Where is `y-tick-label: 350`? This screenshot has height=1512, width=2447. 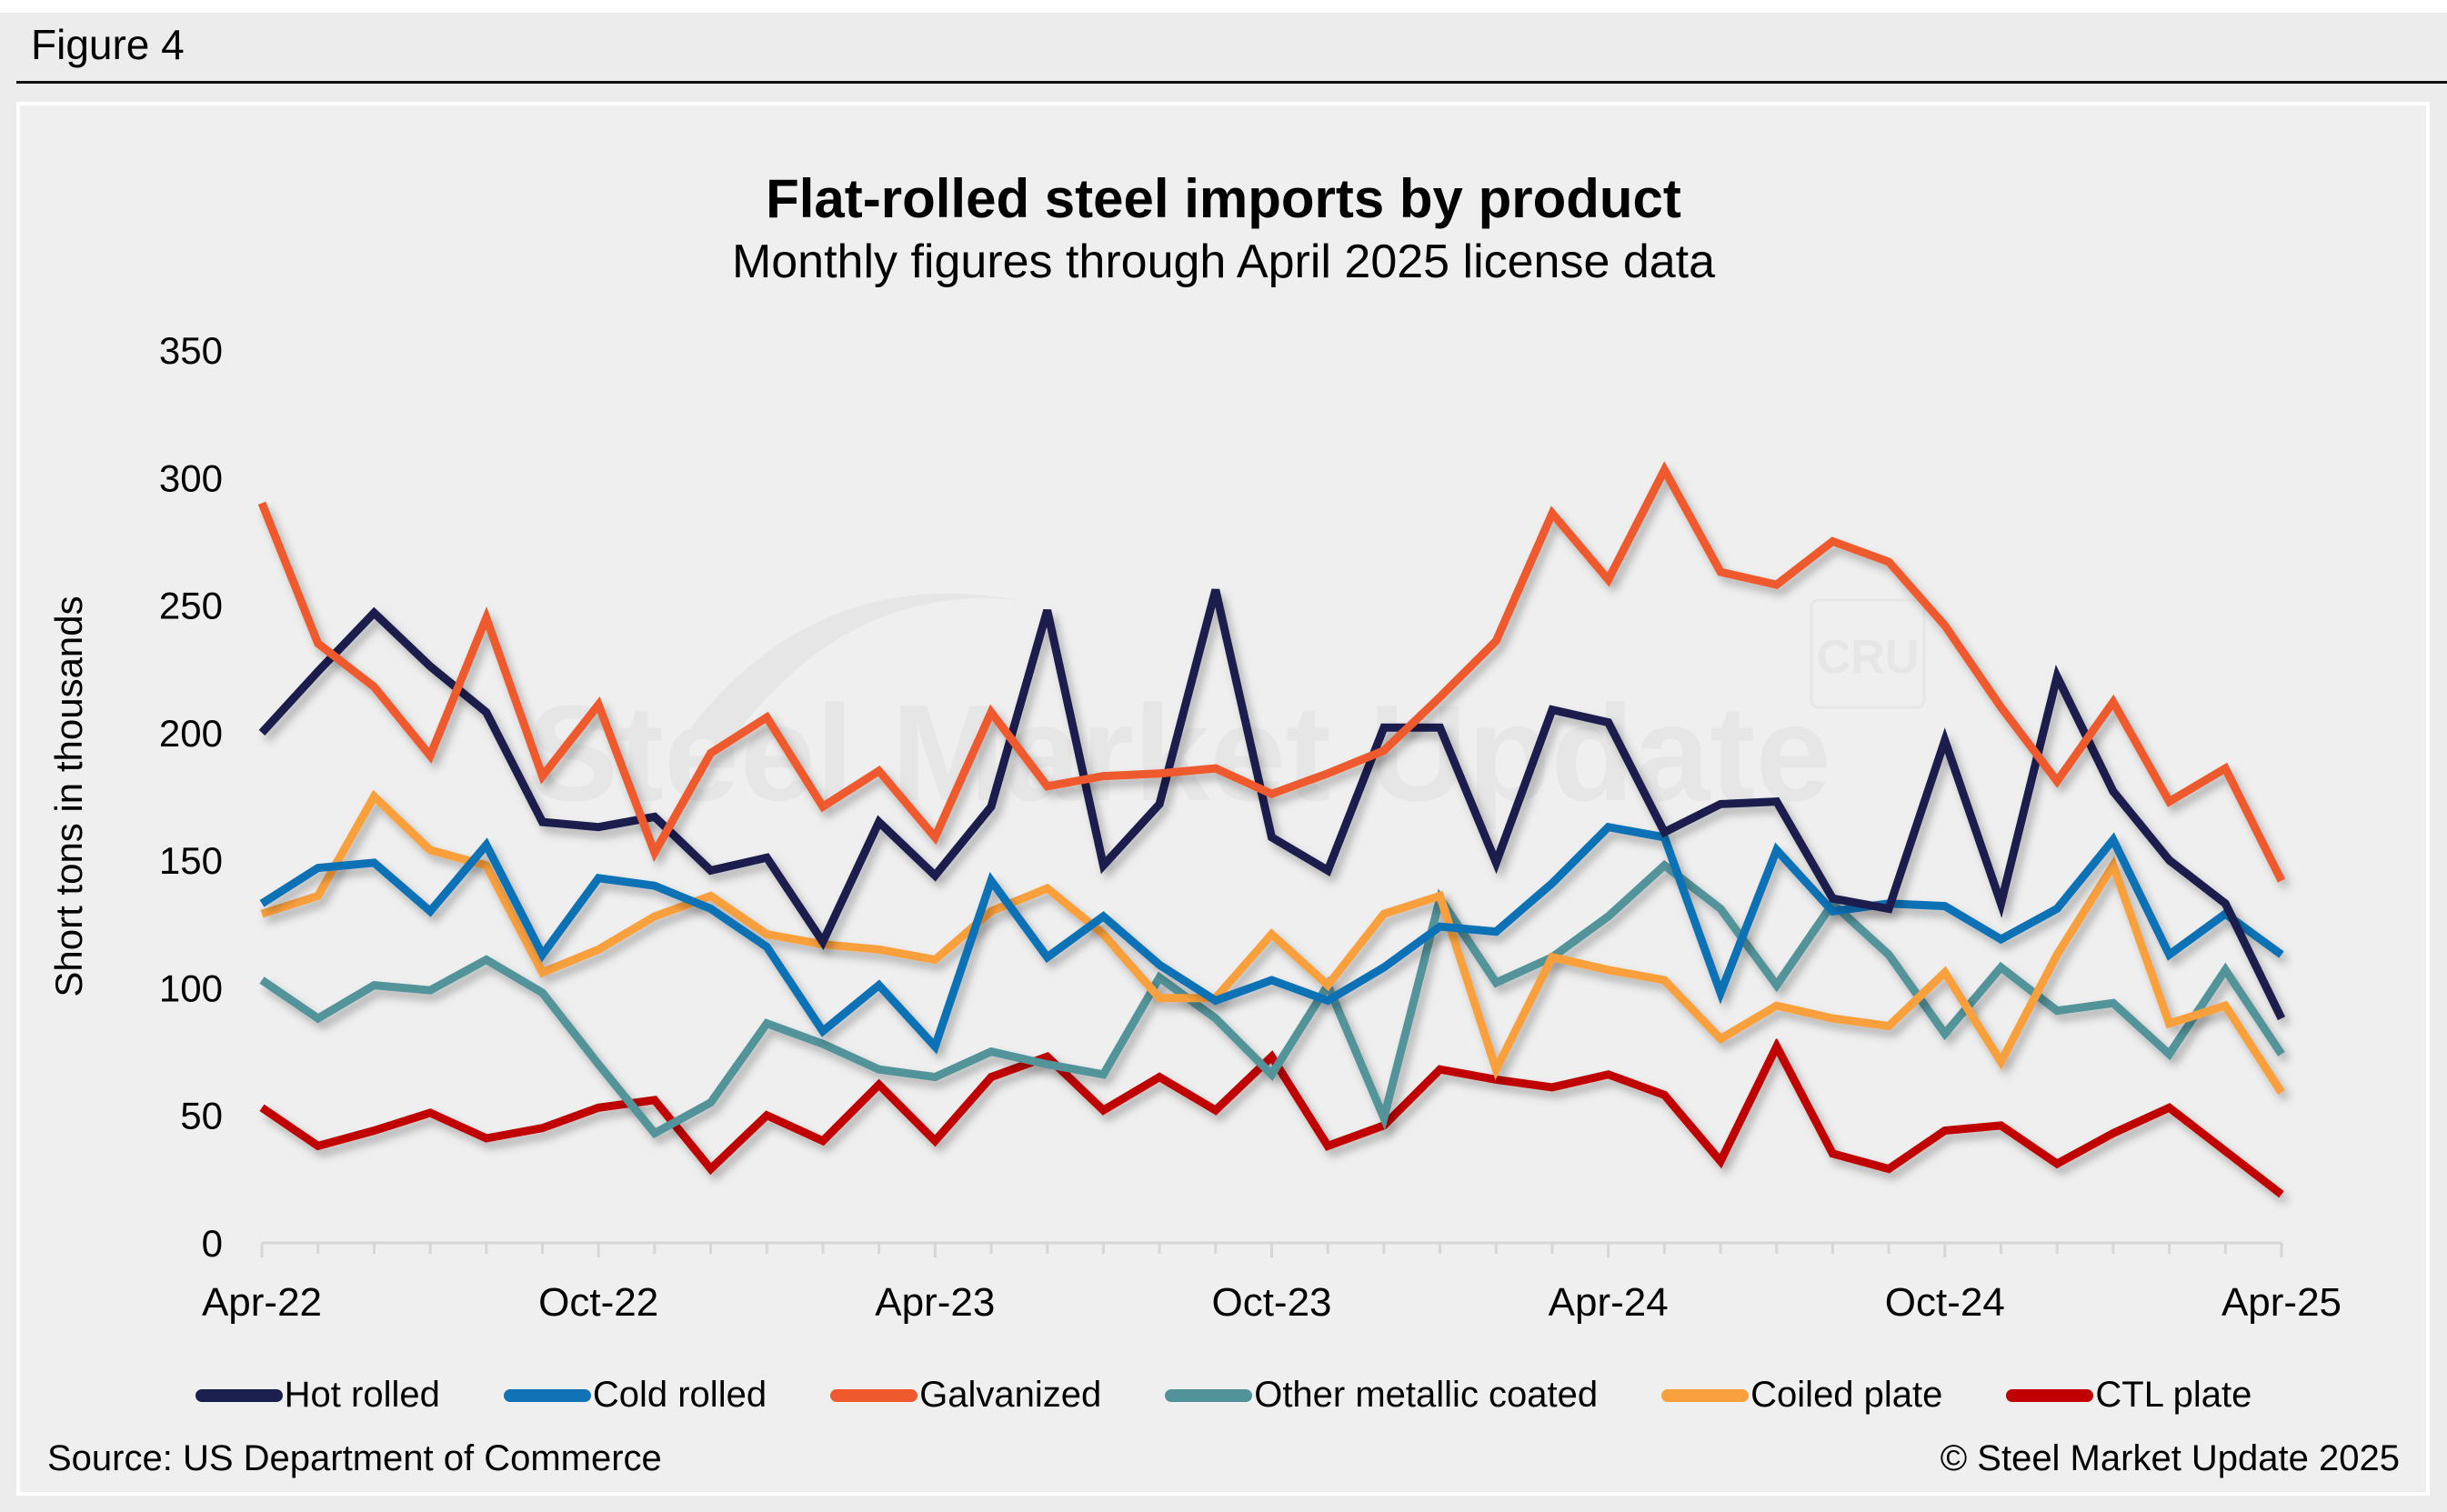 y-tick-label: 350 is located at coordinates (191, 350).